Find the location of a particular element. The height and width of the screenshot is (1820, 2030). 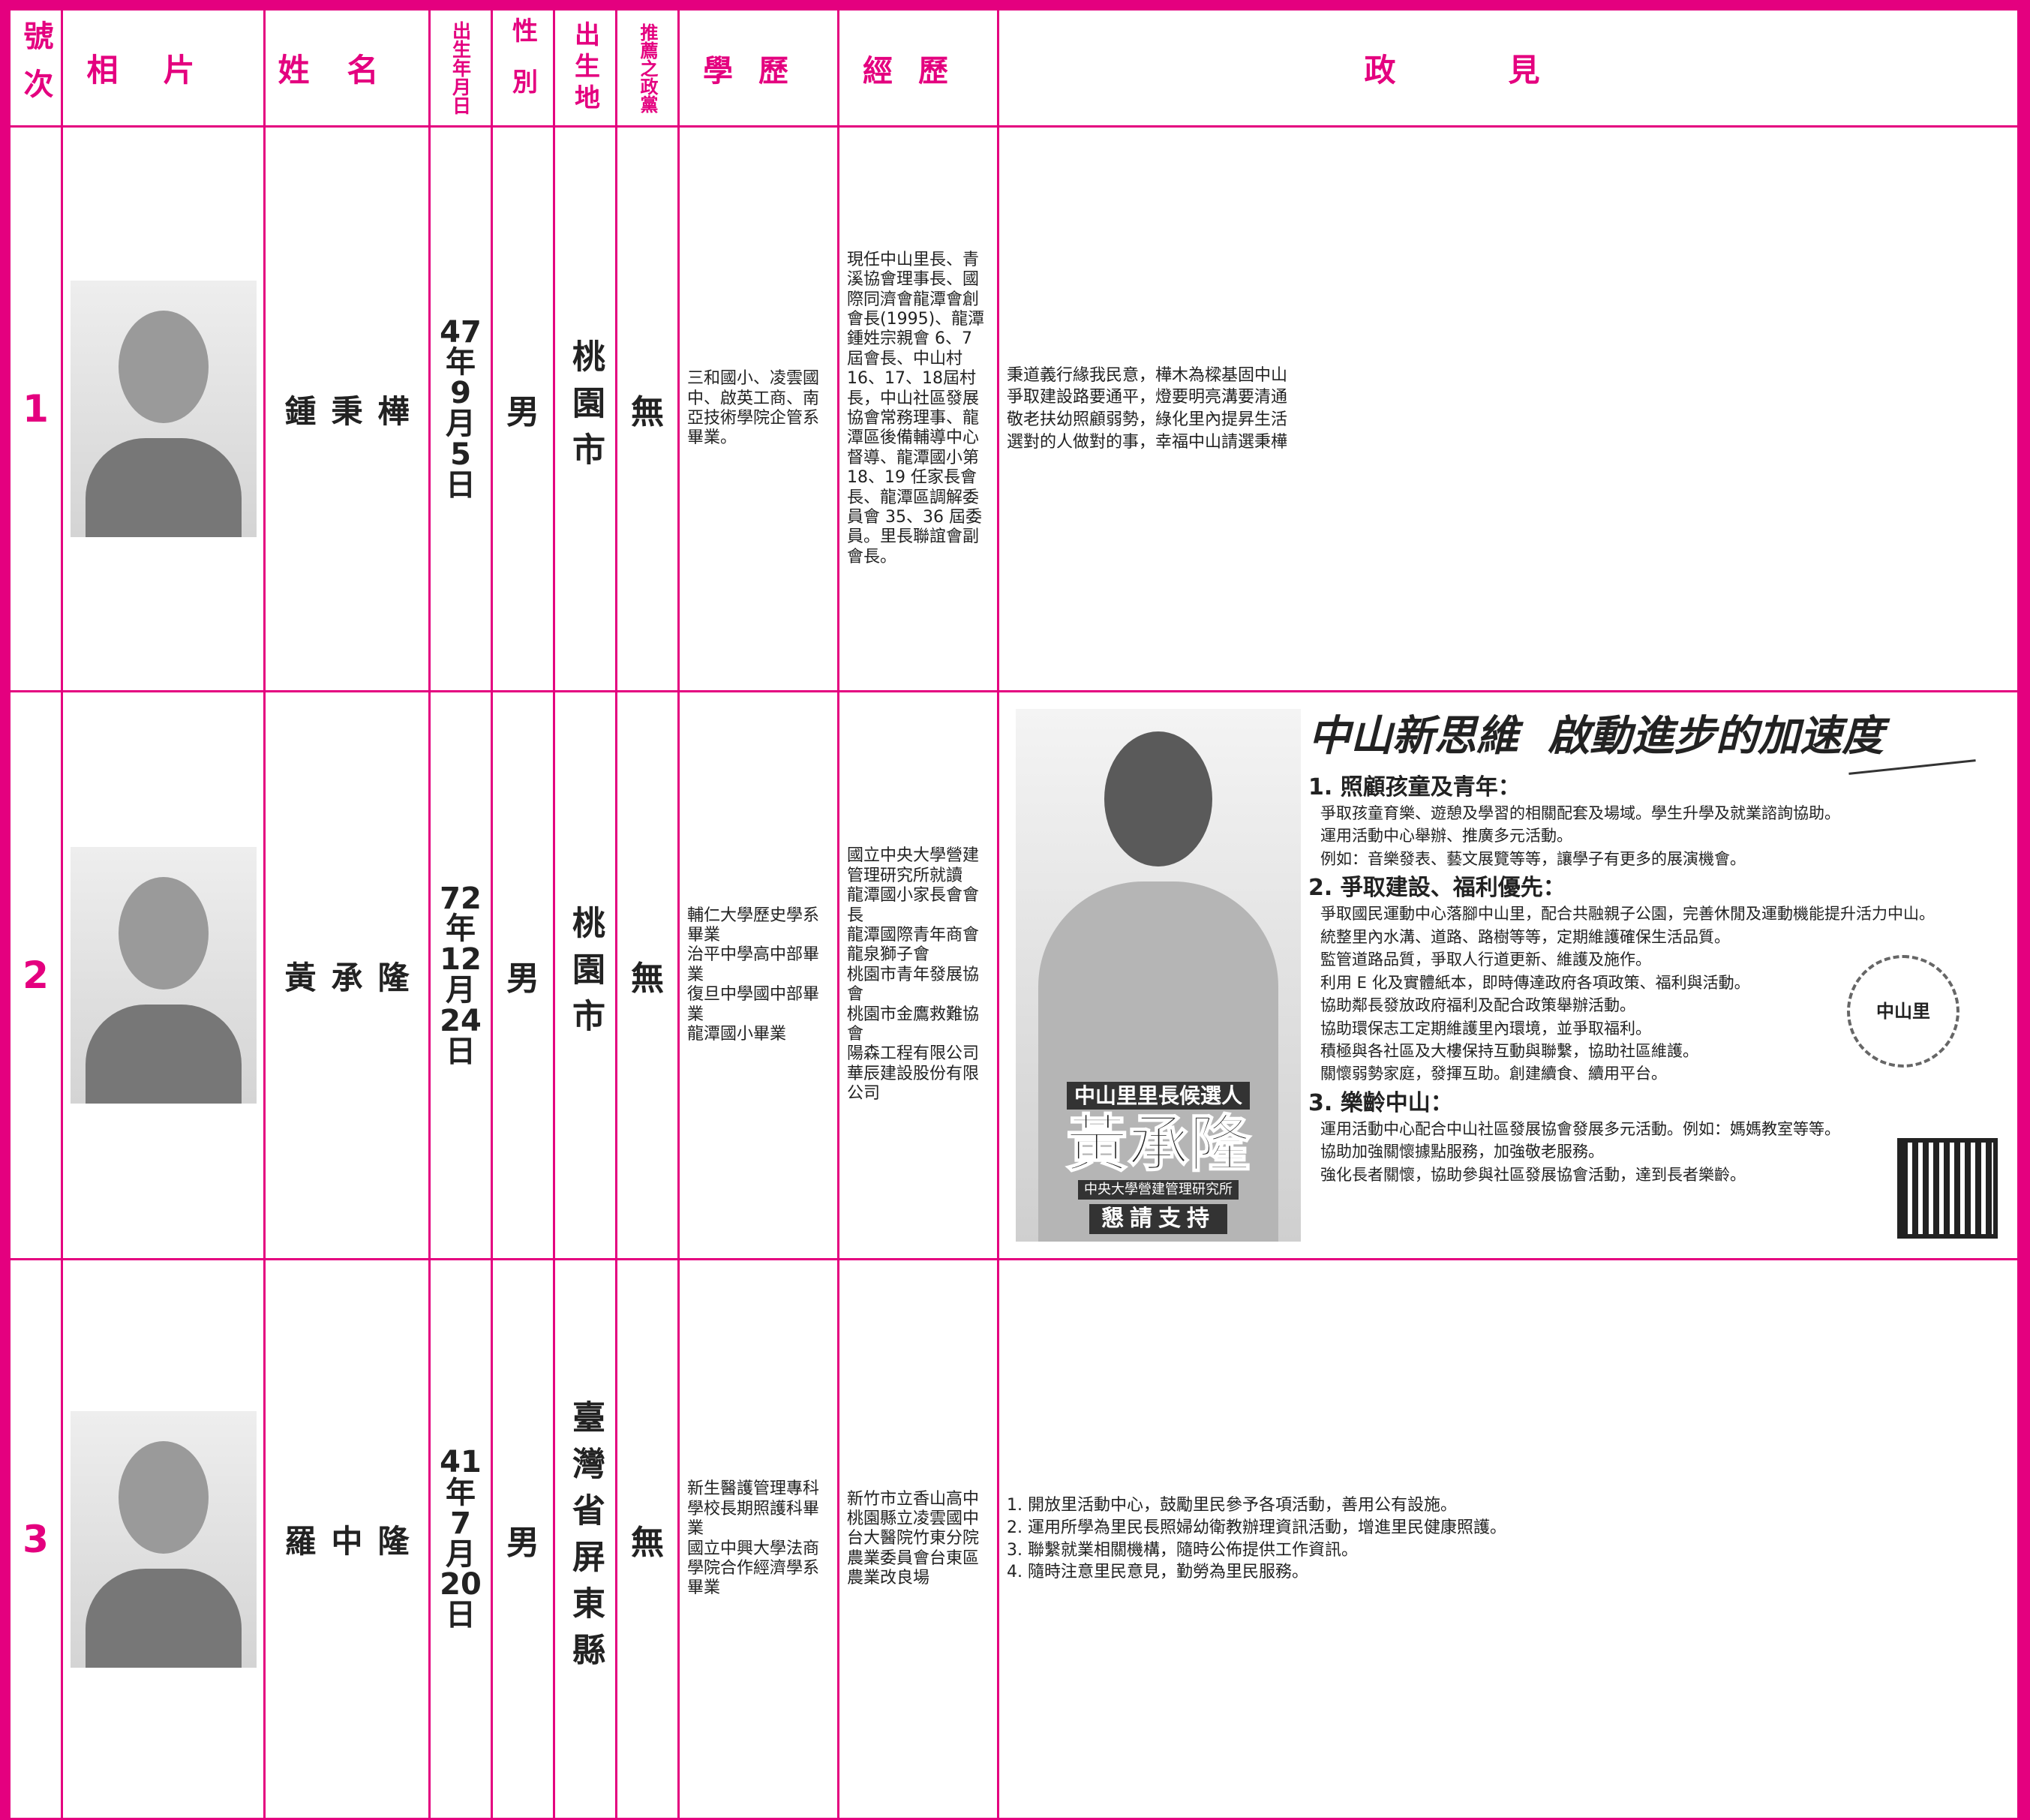

header-cell: 出生年月日 is located at coordinates (462, 69).